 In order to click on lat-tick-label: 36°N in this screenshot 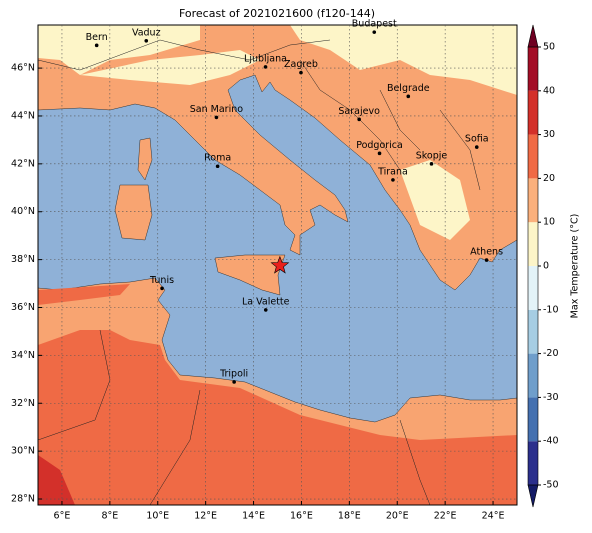, I will do `click(23, 307)`.